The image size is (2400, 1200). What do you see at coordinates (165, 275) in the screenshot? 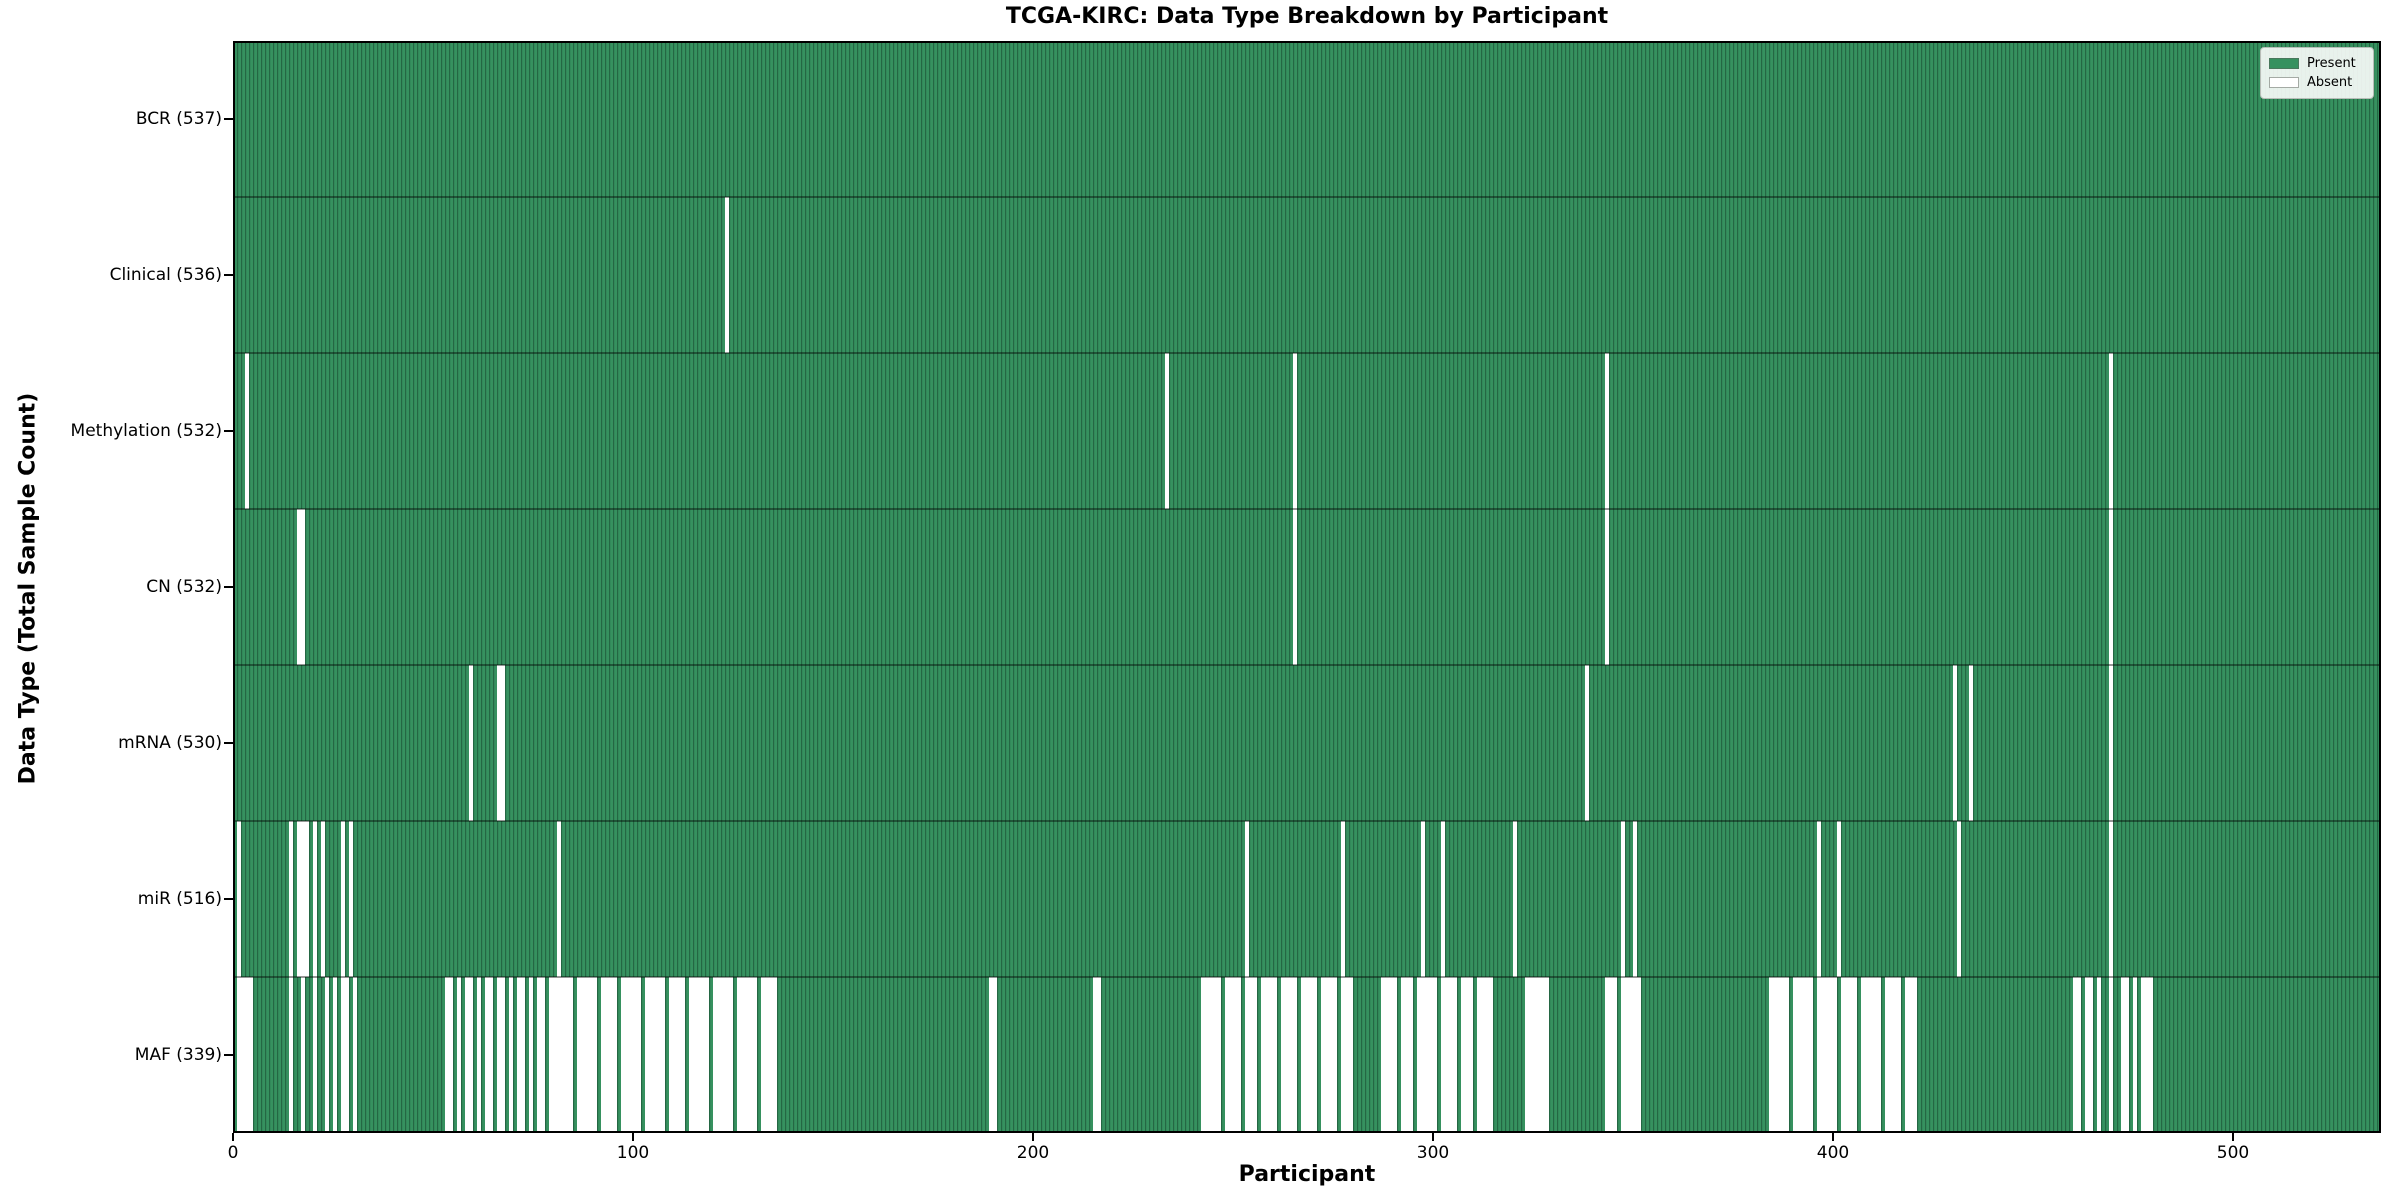
I see `y-tick-label-clinical: Clinical (536)` at bounding box center [165, 275].